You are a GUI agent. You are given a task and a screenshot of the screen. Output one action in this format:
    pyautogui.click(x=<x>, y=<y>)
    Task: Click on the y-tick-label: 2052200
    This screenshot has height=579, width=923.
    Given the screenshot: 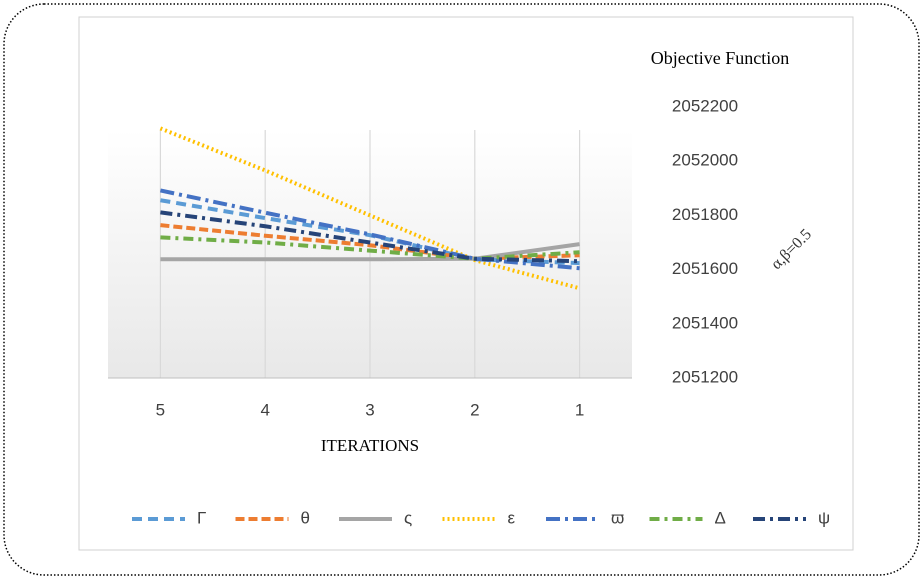 What is the action you would take?
    pyautogui.click(x=705, y=105)
    